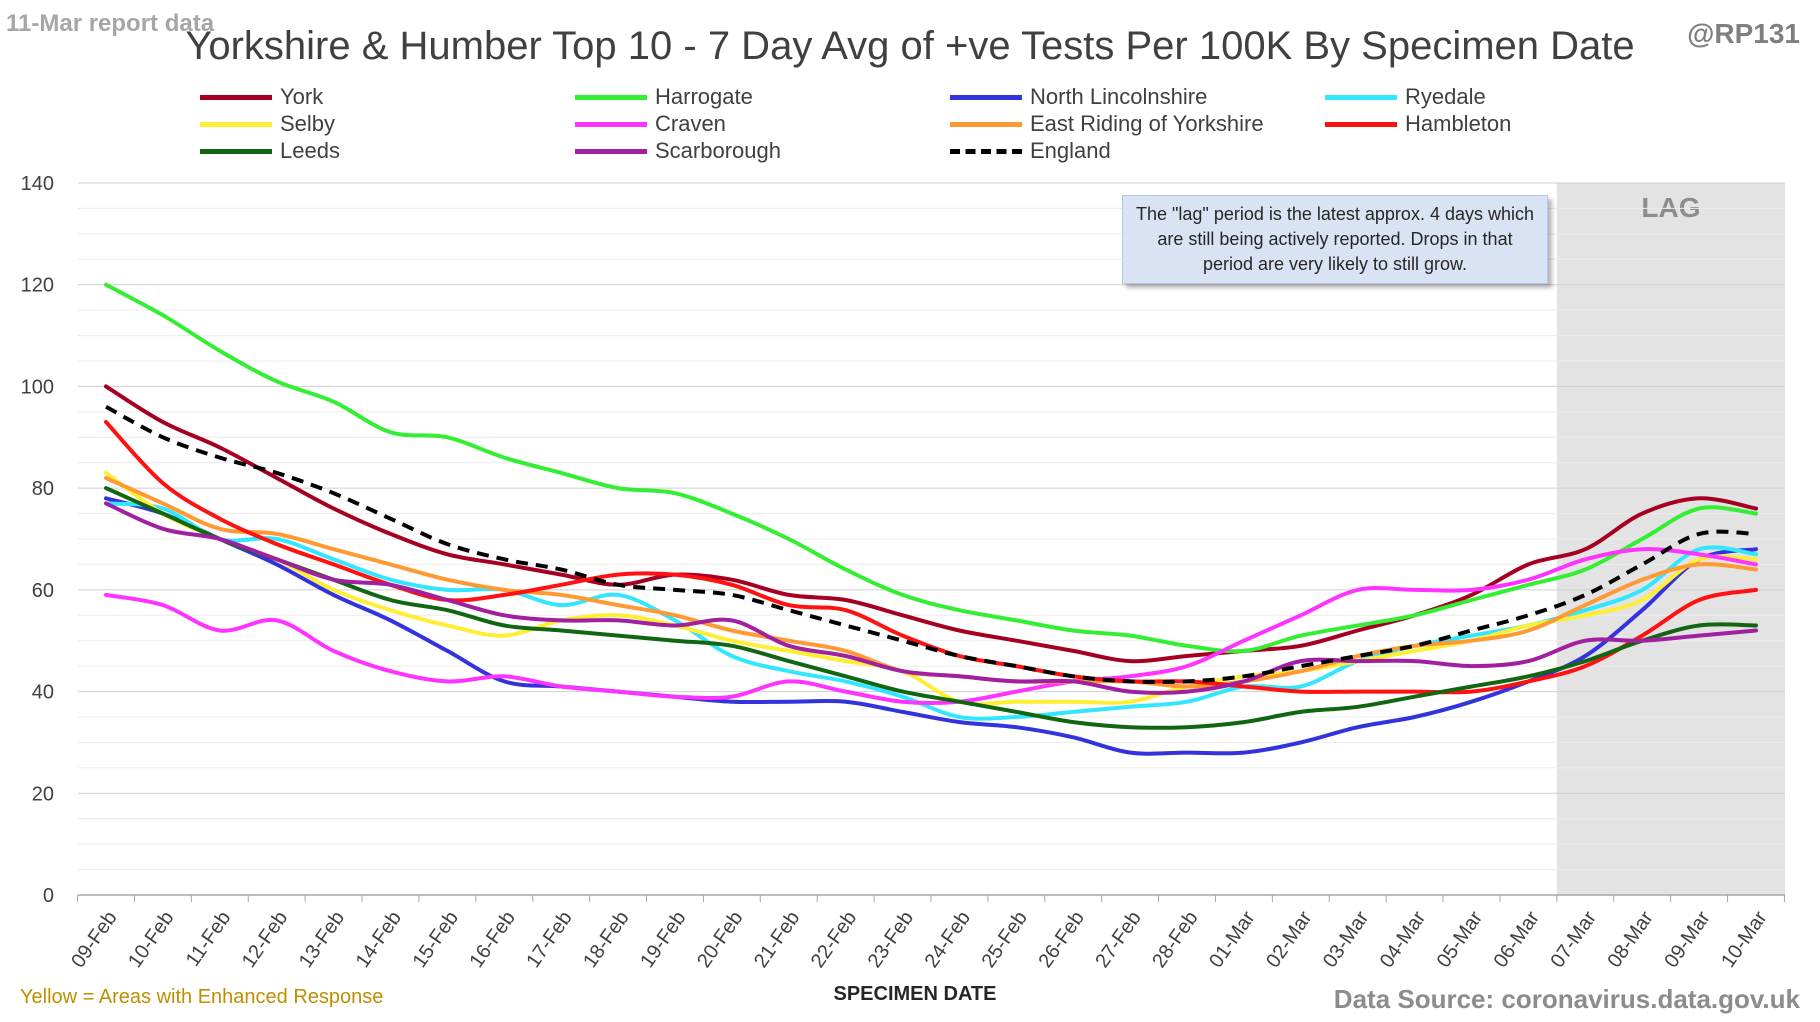 This screenshot has width=1820, height=1022. What do you see at coordinates (1346, 939) in the screenshot?
I see `x-tick-label: 03-Mar` at bounding box center [1346, 939].